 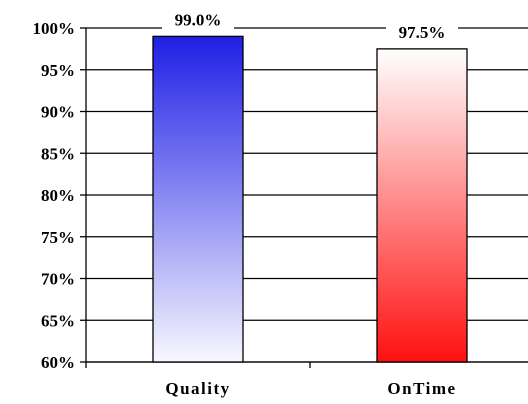 I want to click on category-label: Quality, so click(x=197, y=388).